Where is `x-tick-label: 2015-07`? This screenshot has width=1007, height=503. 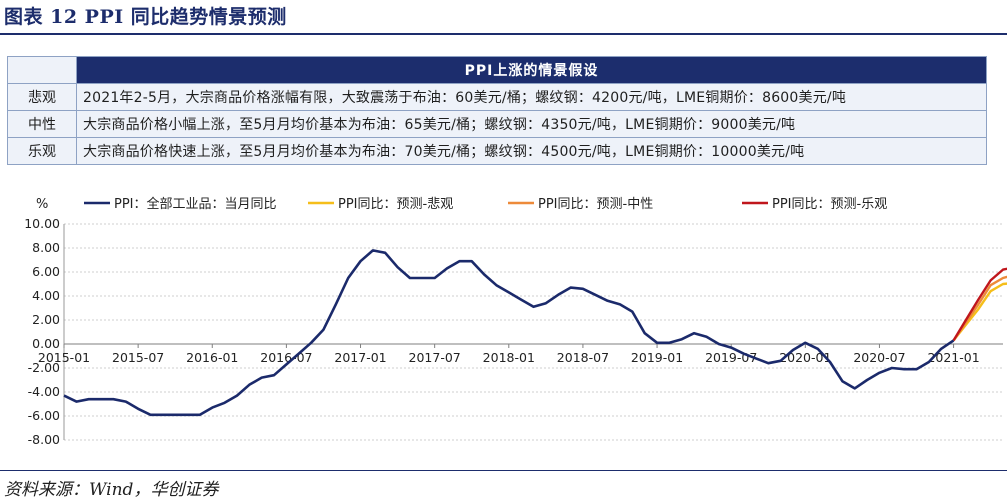
x-tick-label: 2015-07 is located at coordinates (138, 357).